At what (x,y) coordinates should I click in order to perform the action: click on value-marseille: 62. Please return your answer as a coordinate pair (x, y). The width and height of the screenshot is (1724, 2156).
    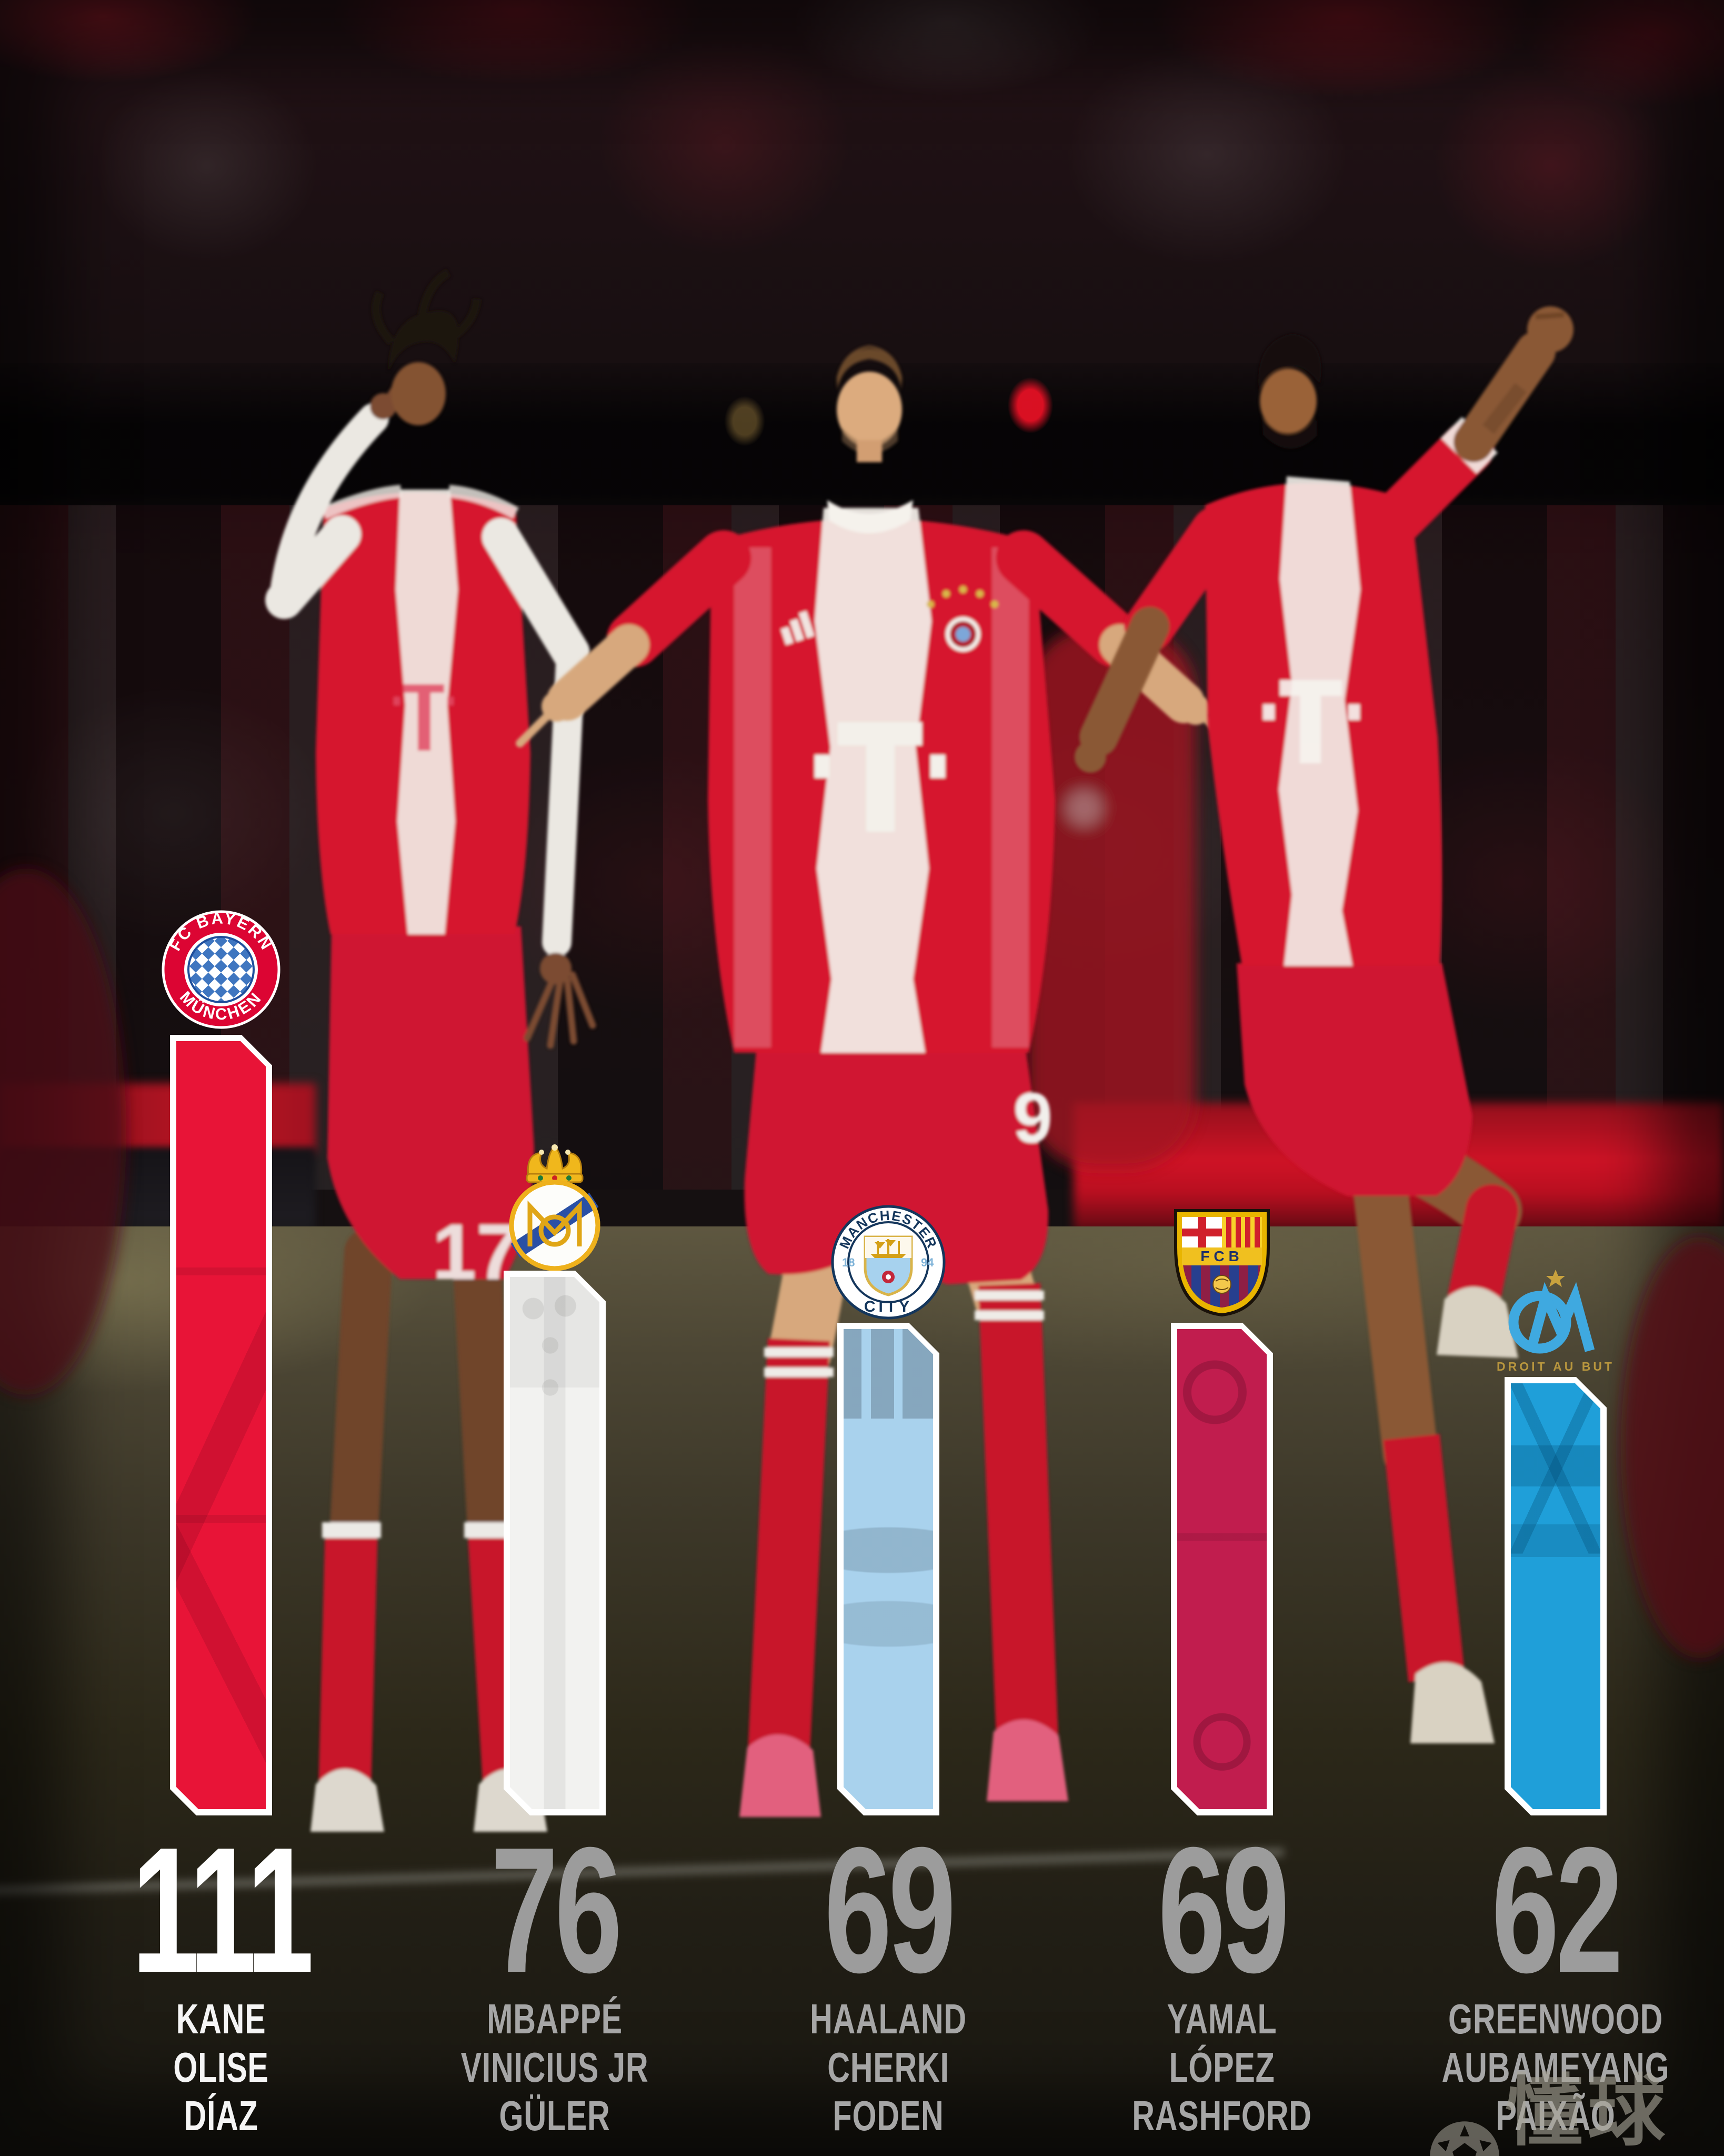
    Looking at the image, I should click on (1557, 1910).